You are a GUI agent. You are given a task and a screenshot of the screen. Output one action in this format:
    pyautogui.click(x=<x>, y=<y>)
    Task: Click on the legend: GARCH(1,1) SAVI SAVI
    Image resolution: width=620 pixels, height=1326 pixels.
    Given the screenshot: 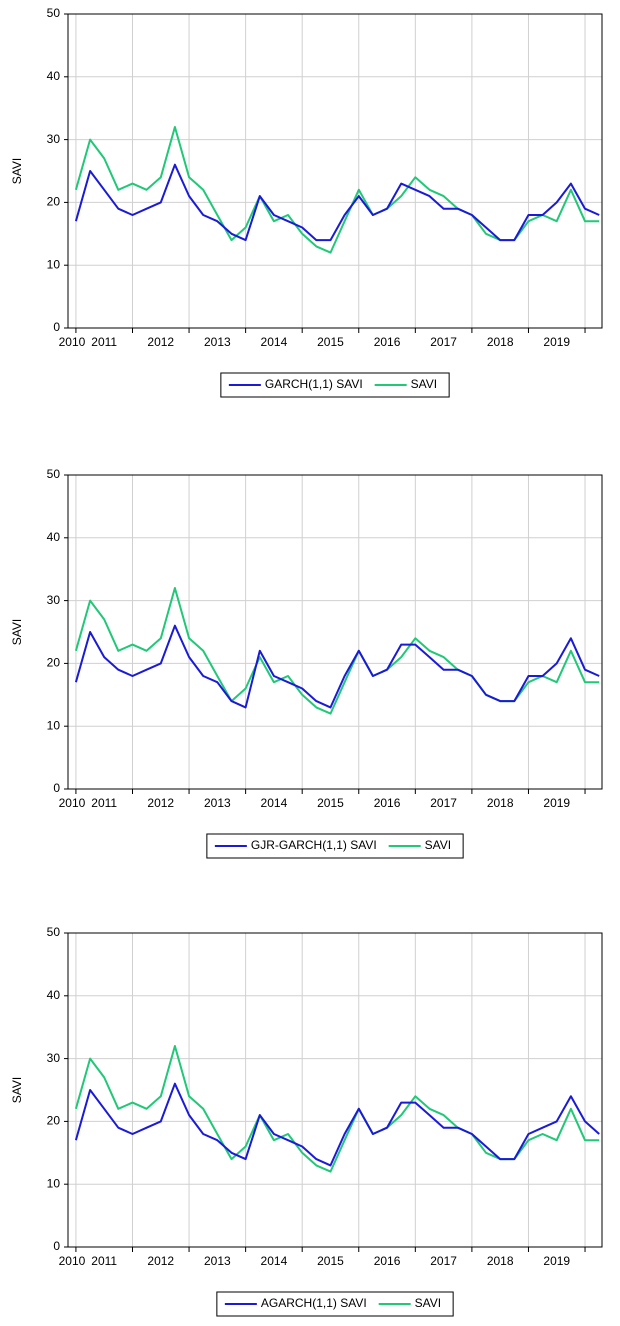 What is the action you would take?
    pyautogui.click(x=335, y=385)
    